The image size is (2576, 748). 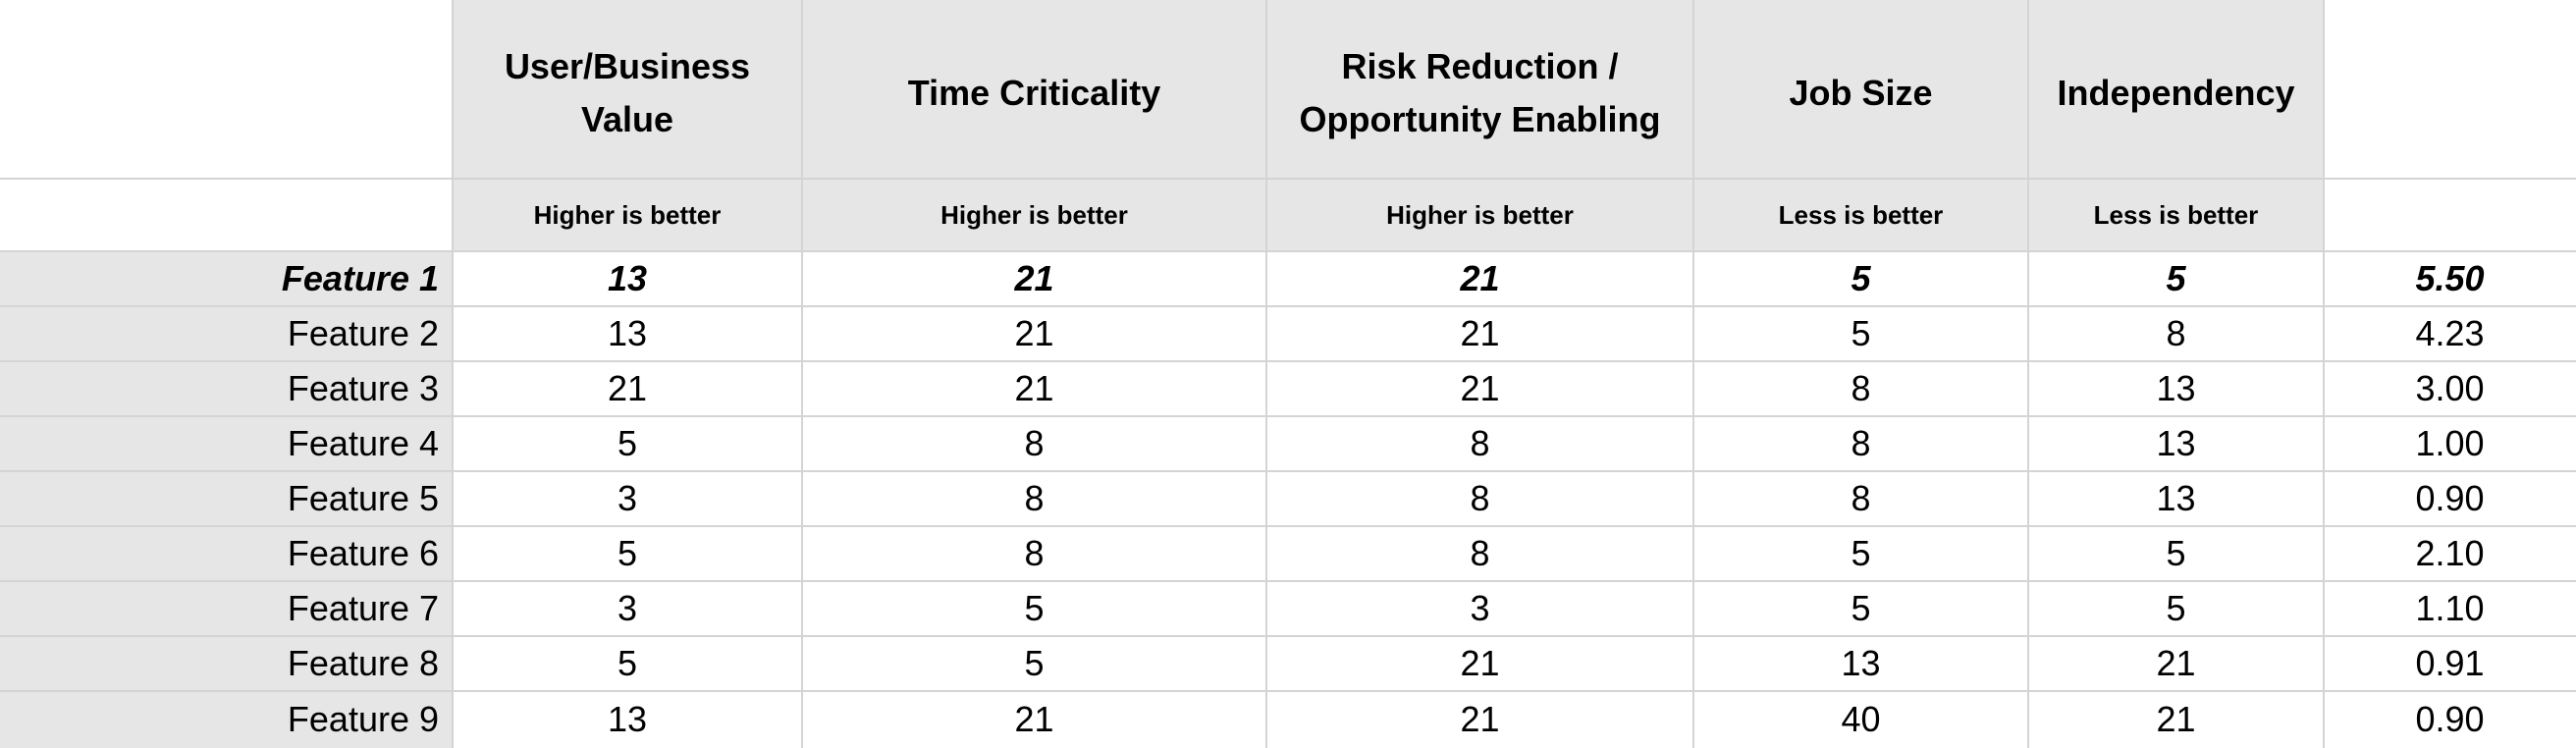 What do you see at coordinates (360, 278) in the screenshot?
I see `row-label: Feature 1` at bounding box center [360, 278].